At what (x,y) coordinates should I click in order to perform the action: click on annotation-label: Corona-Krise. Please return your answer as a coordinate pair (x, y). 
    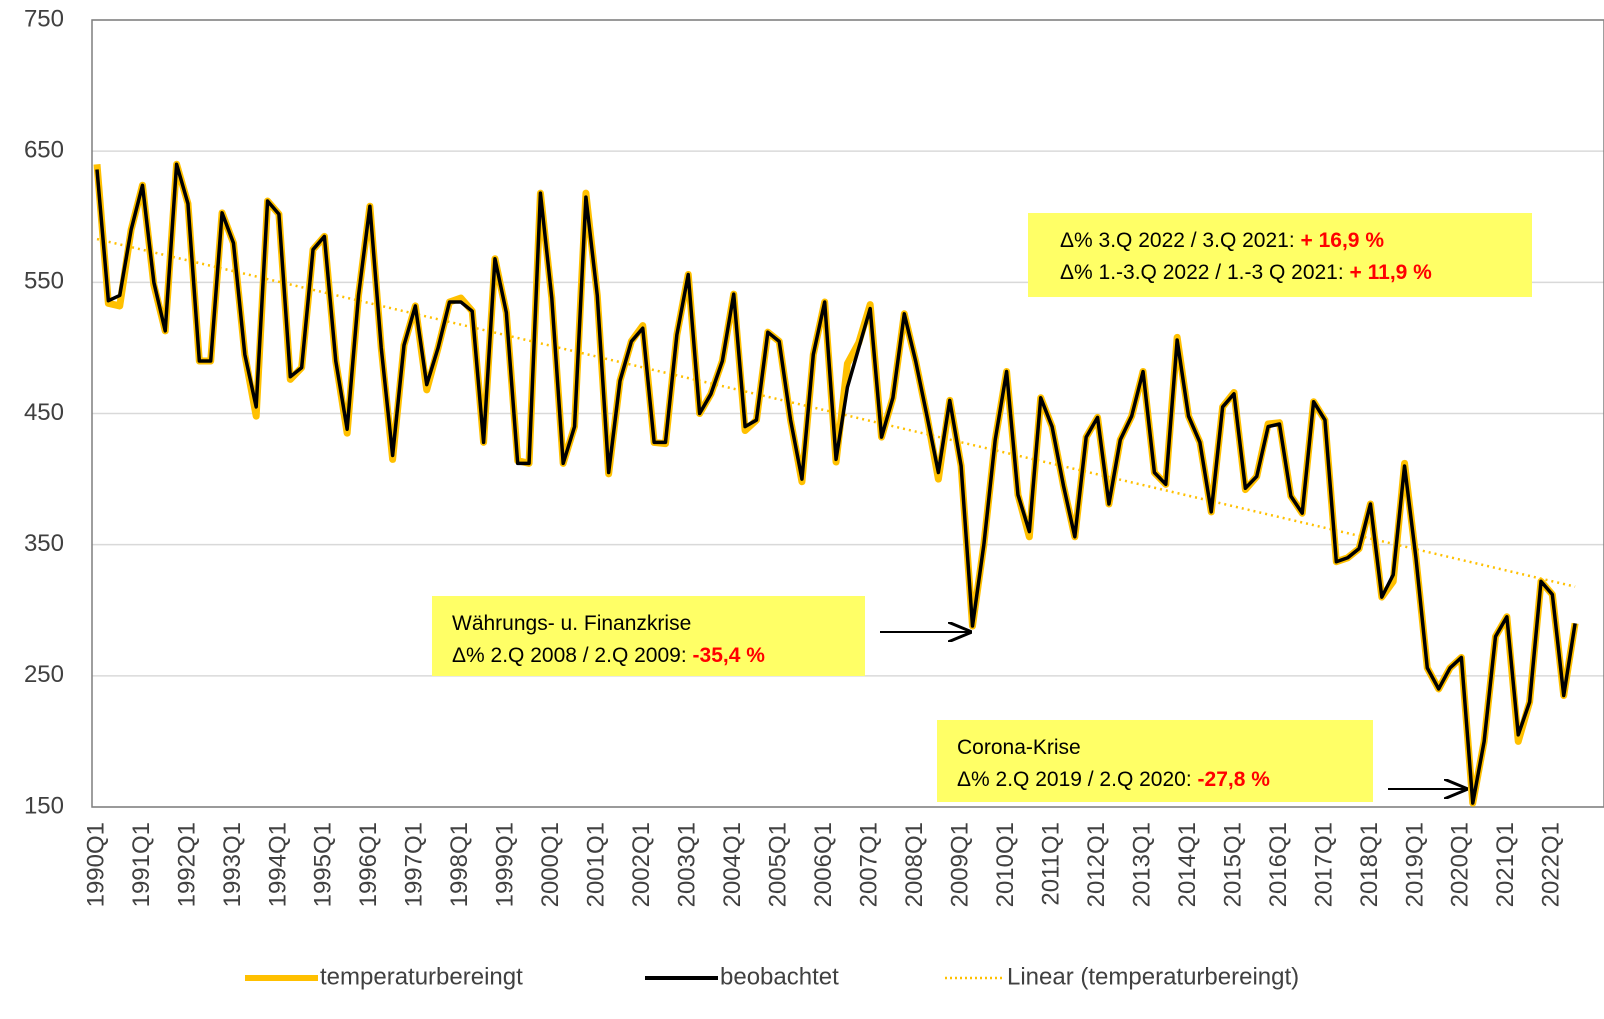
    Looking at the image, I should click on (1019, 747).